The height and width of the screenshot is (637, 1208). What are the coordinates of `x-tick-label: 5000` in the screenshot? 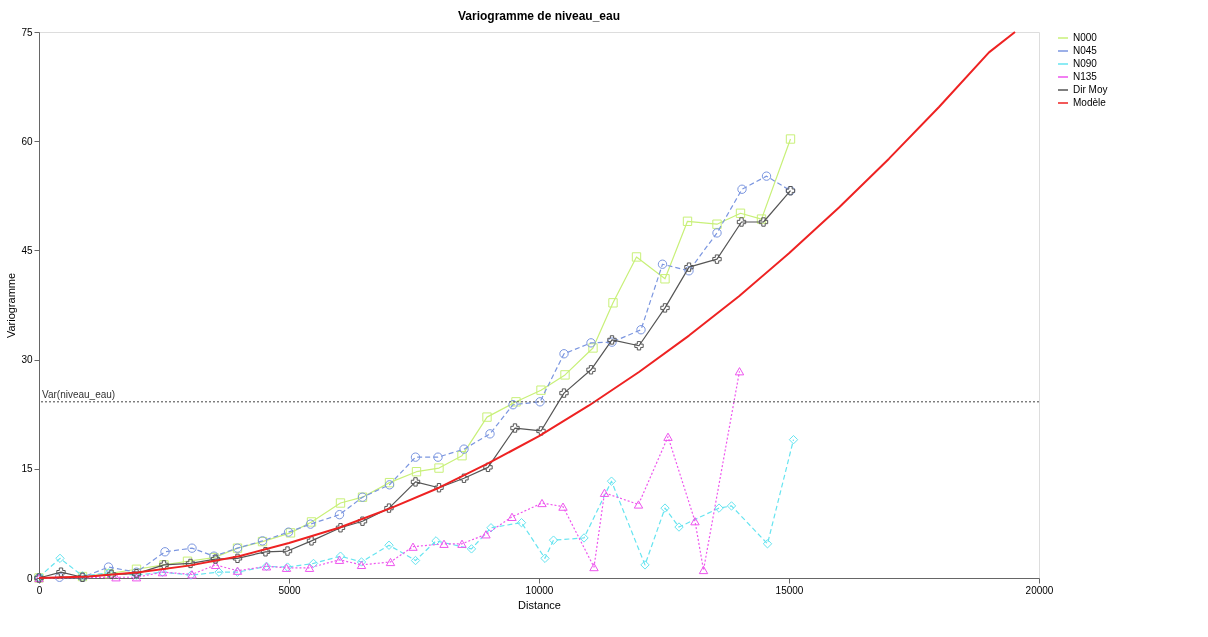 It's located at (290, 590).